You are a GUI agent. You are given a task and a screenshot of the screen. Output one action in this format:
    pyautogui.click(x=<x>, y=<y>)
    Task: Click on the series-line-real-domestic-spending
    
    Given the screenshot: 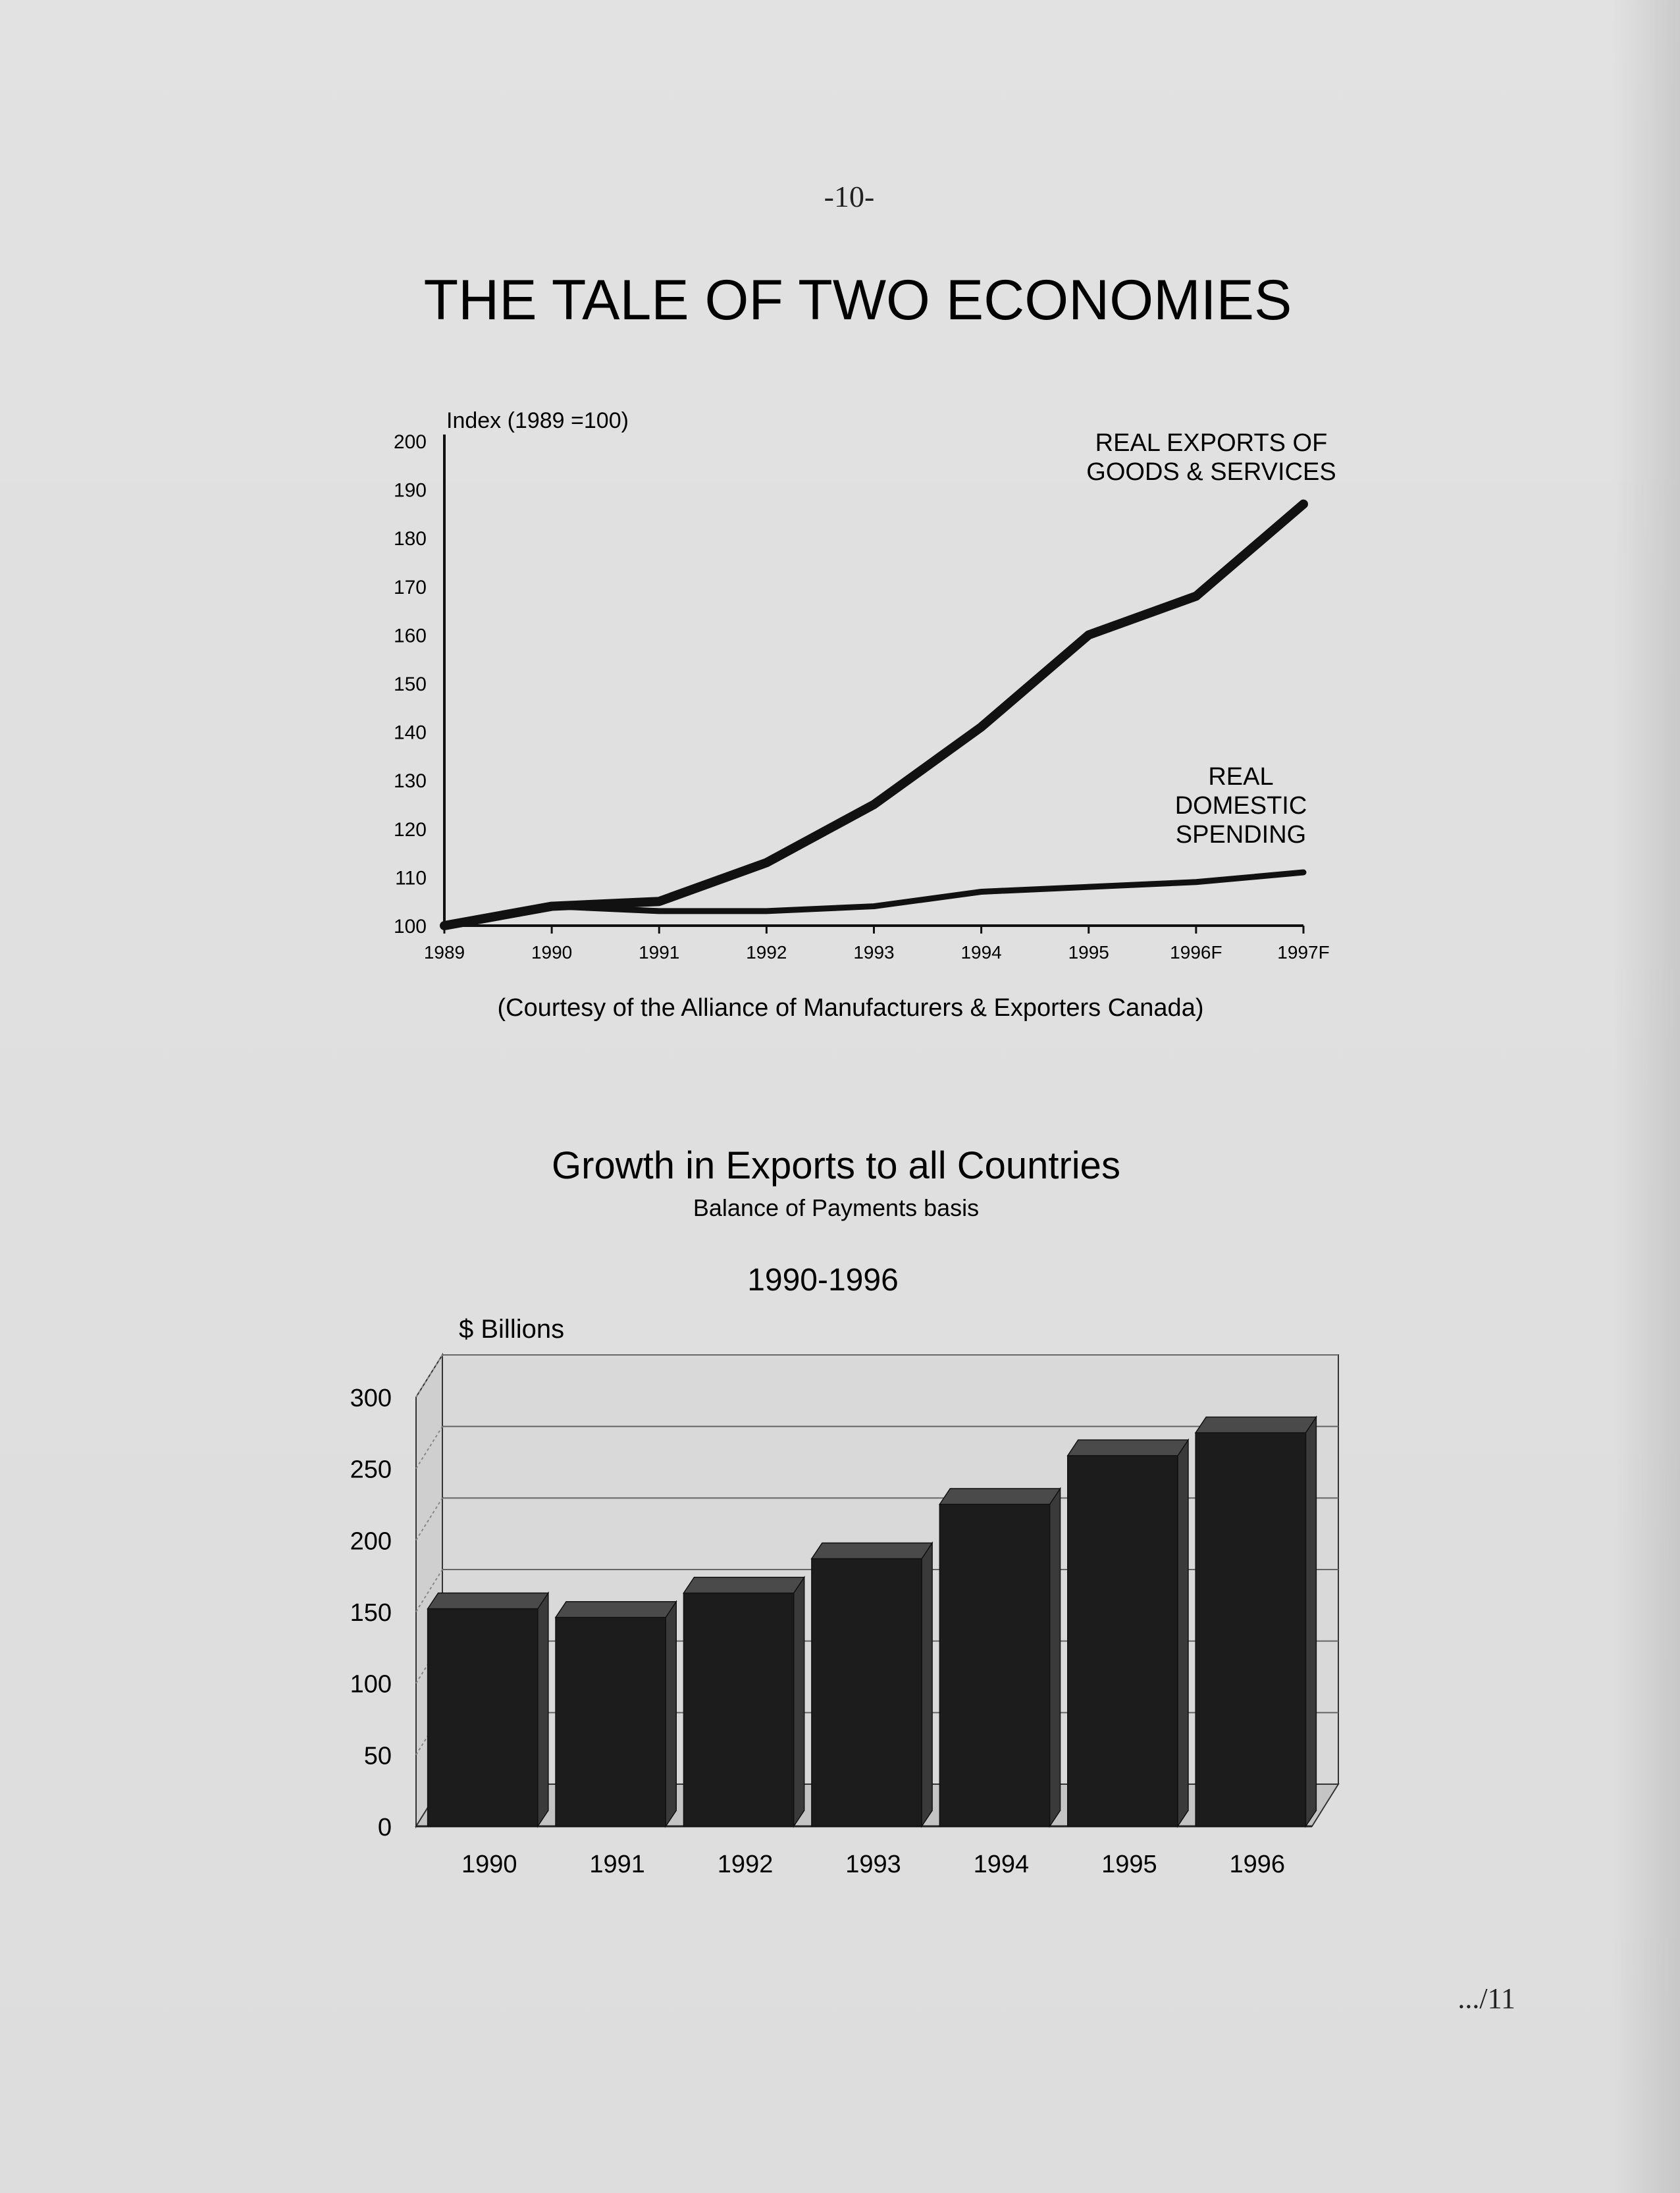 What is the action you would take?
    pyautogui.click(x=874, y=899)
    